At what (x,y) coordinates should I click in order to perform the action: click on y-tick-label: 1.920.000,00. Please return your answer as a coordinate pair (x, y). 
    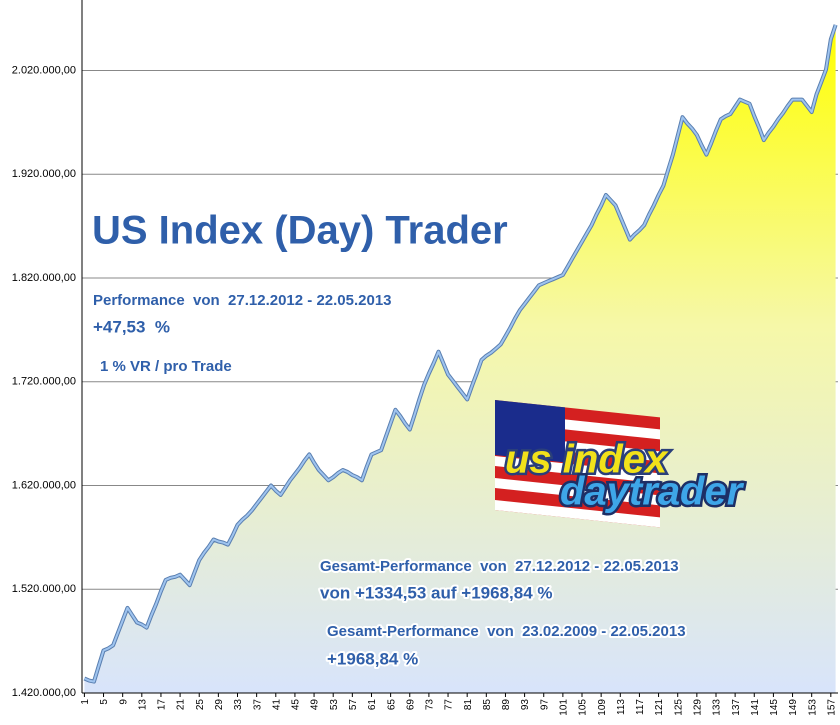
    Looking at the image, I should click on (44, 174).